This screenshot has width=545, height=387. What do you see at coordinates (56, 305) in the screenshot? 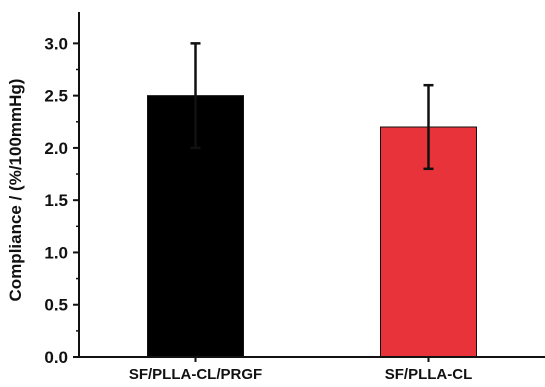
I see `y-tick-label: 0.5` at bounding box center [56, 305].